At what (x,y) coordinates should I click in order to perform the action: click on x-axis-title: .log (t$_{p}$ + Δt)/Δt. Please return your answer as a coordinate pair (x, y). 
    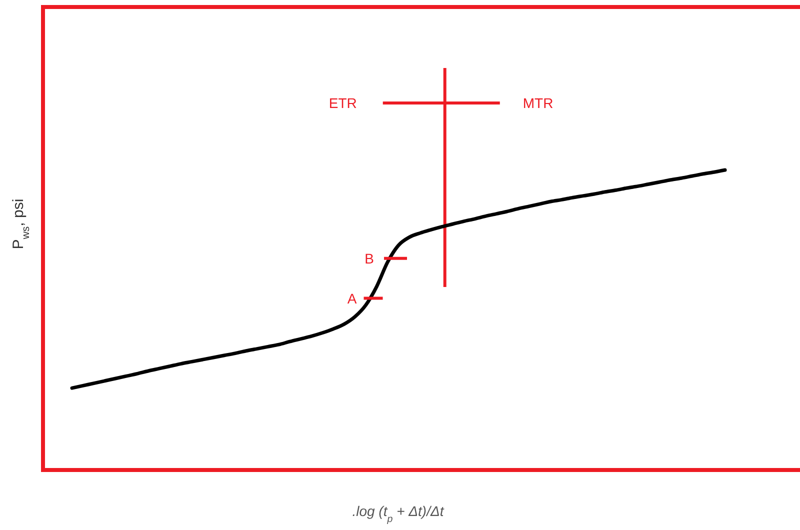
    Looking at the image, I should click on (398, 513).